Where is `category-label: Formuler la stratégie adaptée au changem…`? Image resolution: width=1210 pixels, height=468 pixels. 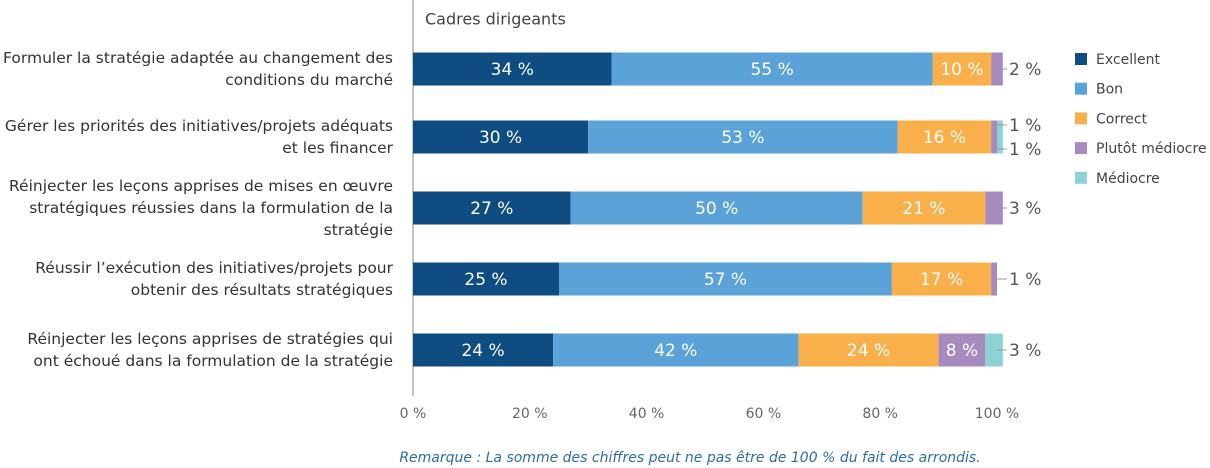
category-label: Formuler la stratégie adaptée au changem… is located at coordinates (198, 69).